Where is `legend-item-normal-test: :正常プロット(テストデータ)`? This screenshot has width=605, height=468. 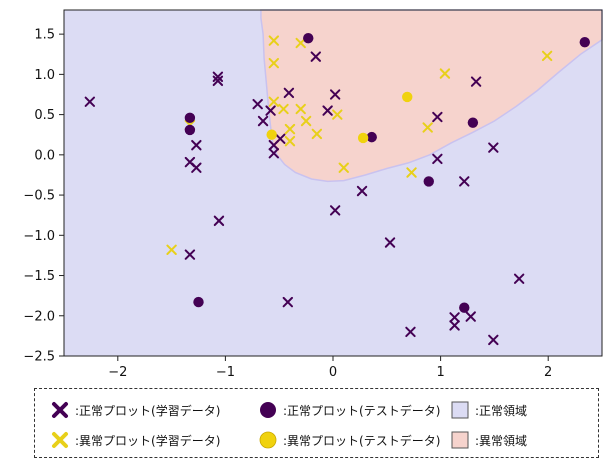 legend-item-normal-test: :正常プロット(テストデータ) is located at coordinates (348, 410).